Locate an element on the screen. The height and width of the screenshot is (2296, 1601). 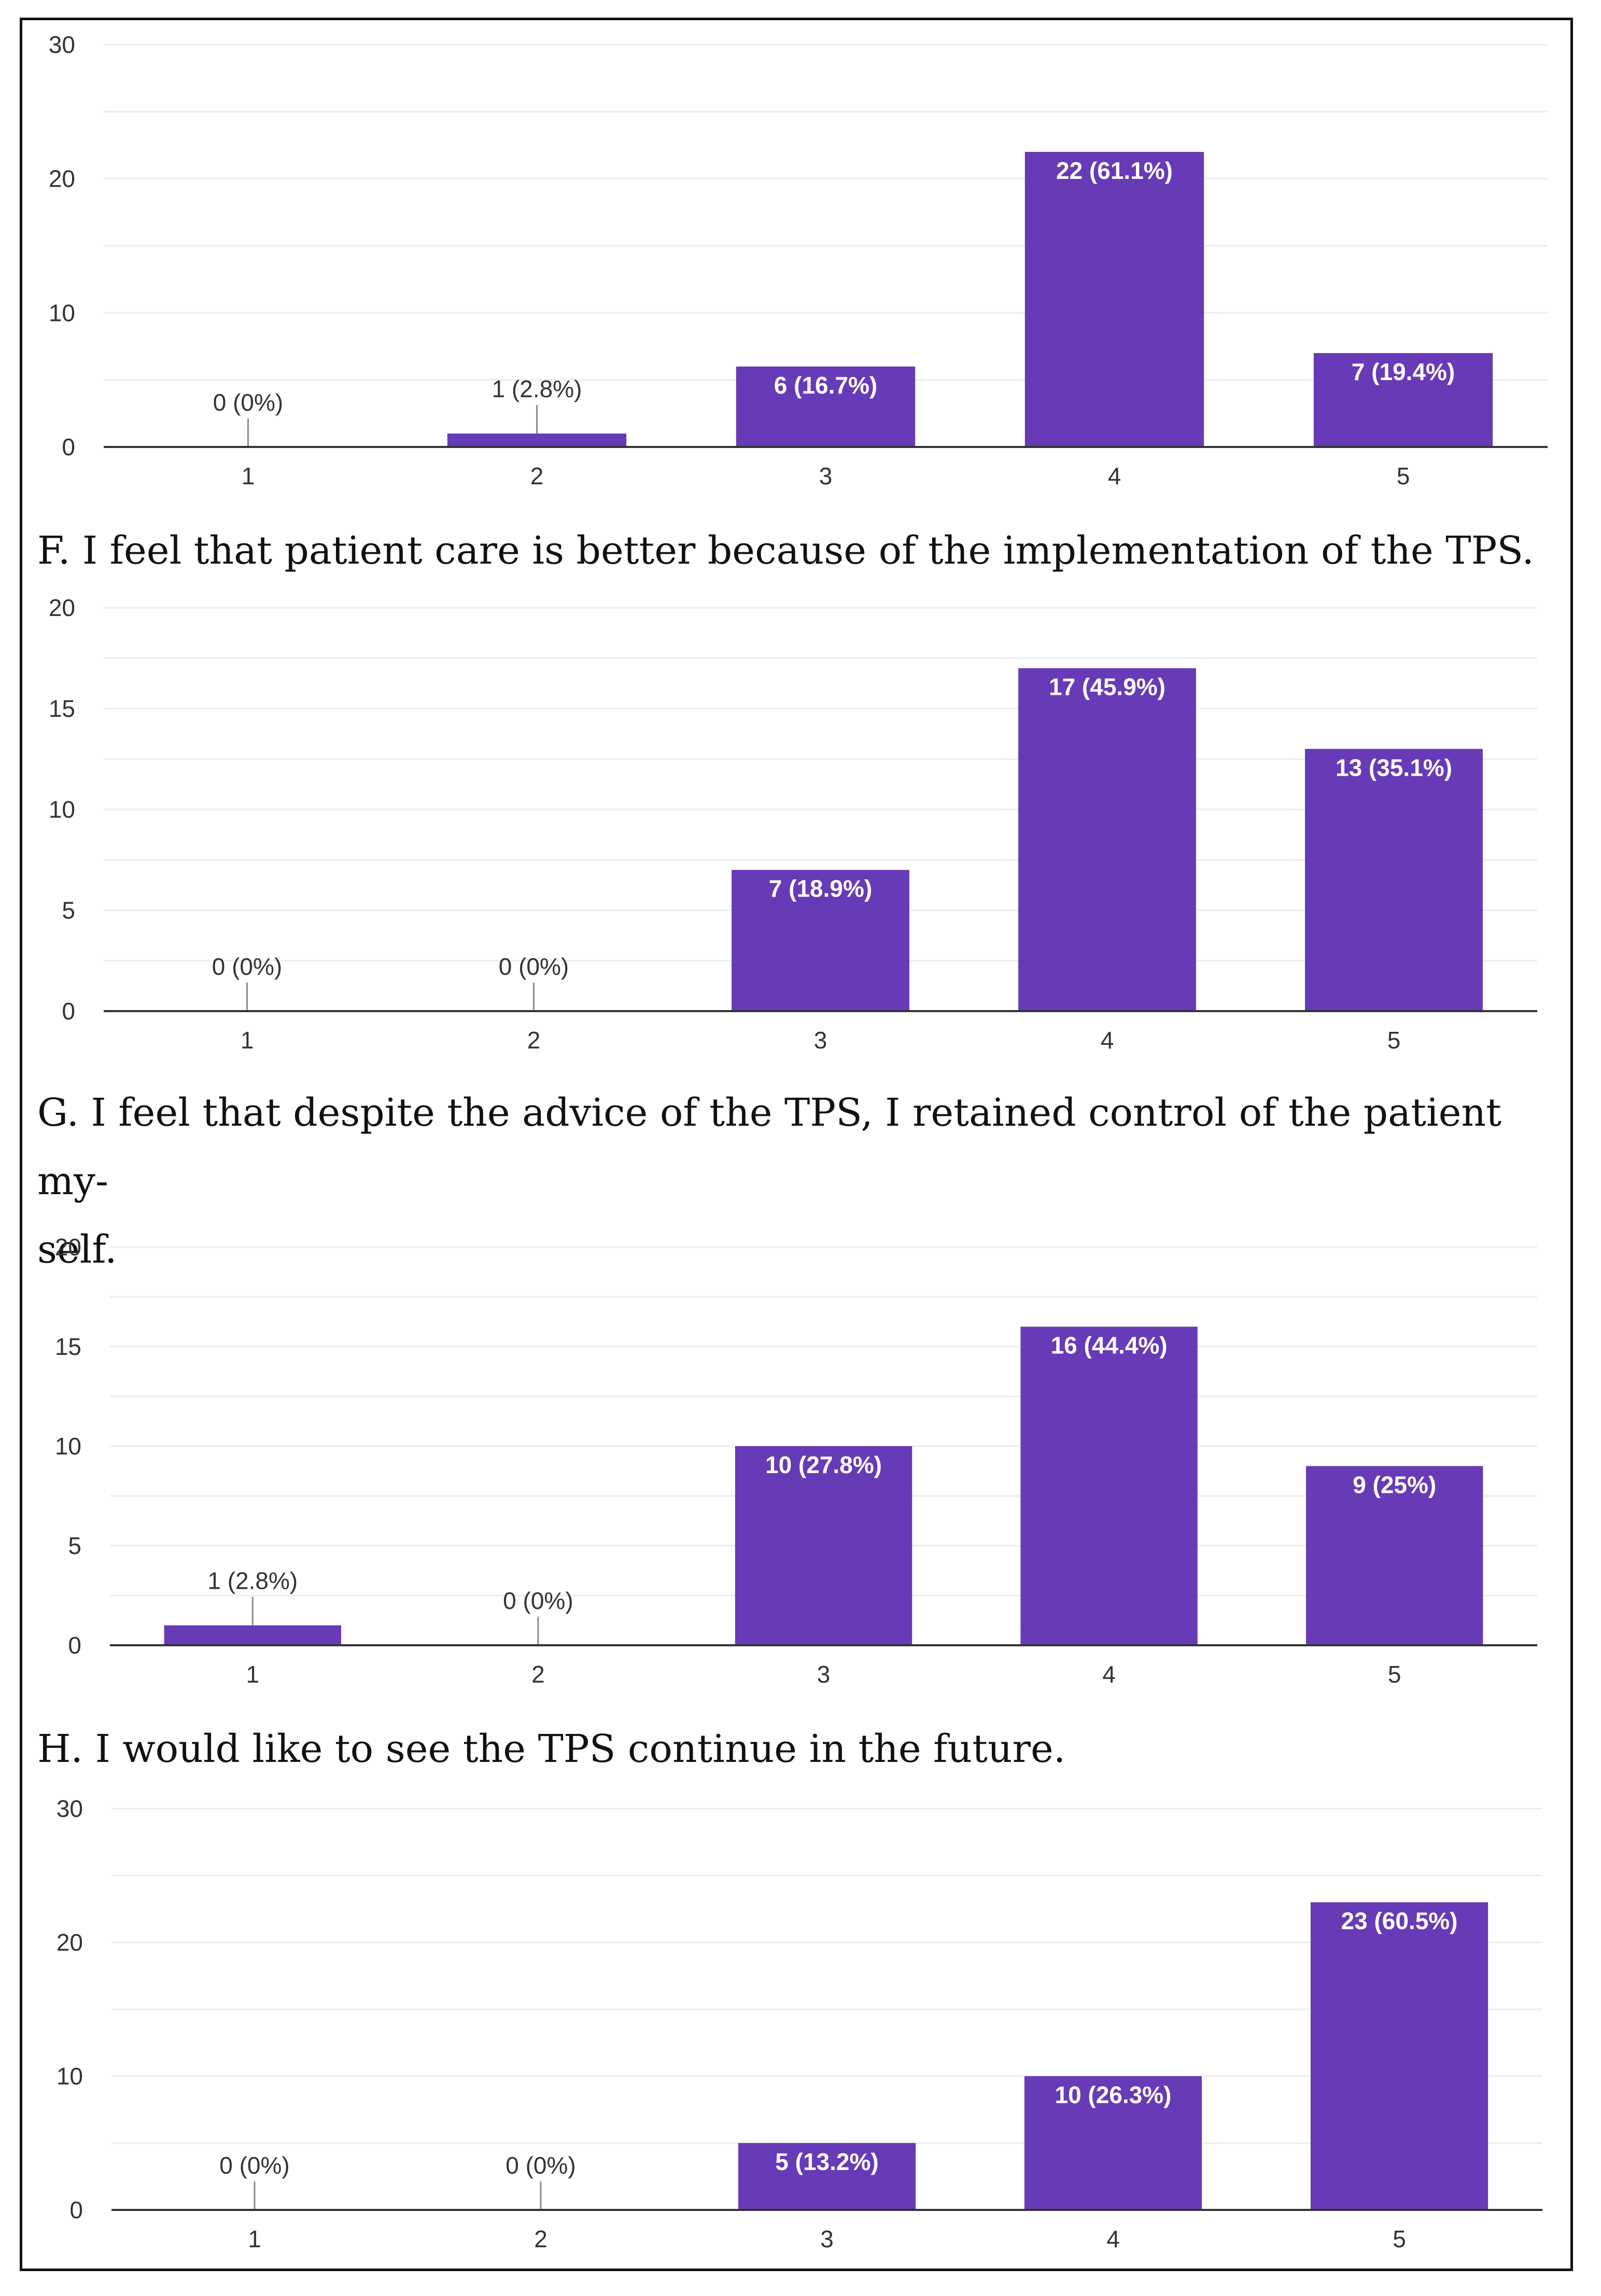
data-label: 10 (27.8%) is located at coordinates (823, 1464).